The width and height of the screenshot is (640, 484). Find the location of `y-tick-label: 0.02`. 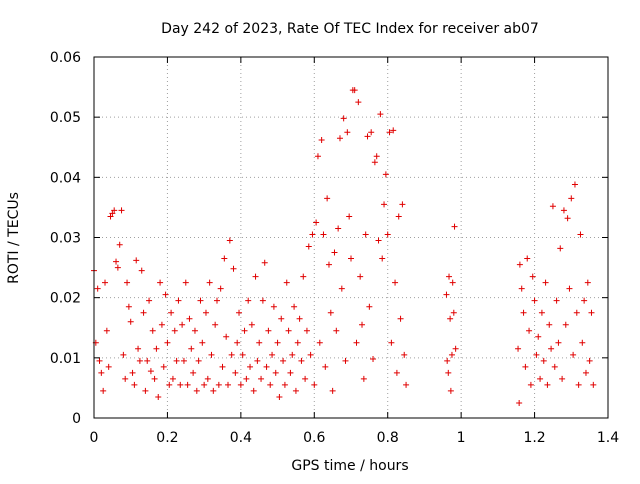

y-tick-label: 0.02 is located at coordinates (65, 299).